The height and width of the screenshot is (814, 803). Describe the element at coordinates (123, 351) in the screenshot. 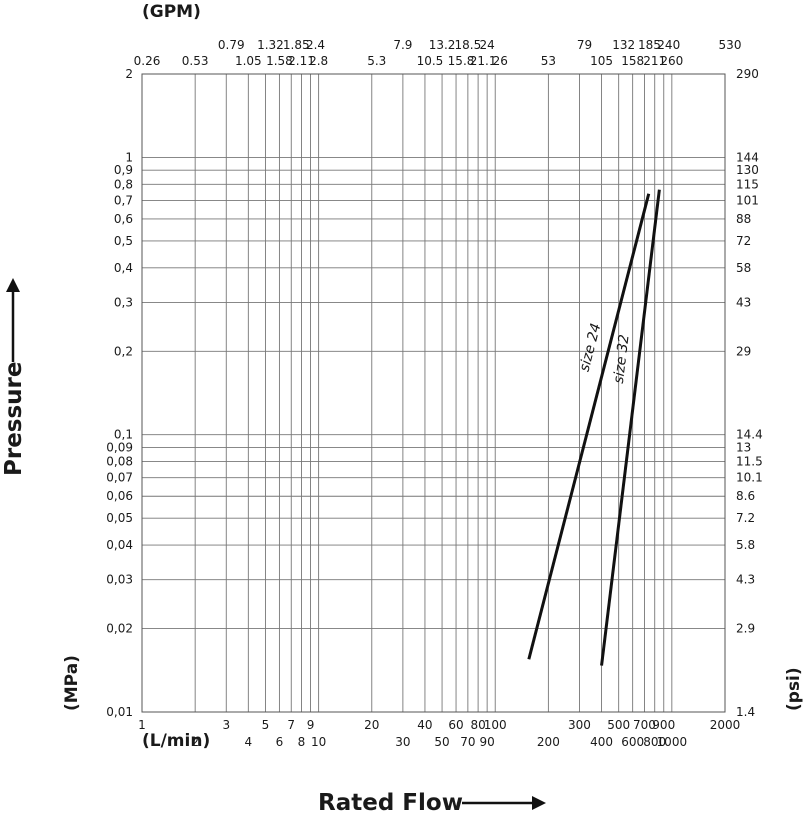

I see `y-tick-label-mpa: 0,2` at that location.